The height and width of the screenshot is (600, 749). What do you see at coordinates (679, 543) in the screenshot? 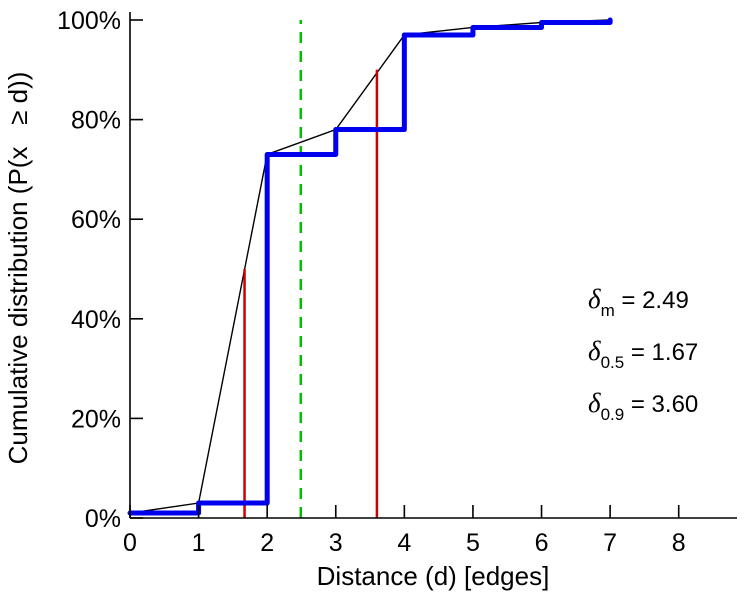
I see `x-tick-label-8: 8` at bounding box center [679, 543].